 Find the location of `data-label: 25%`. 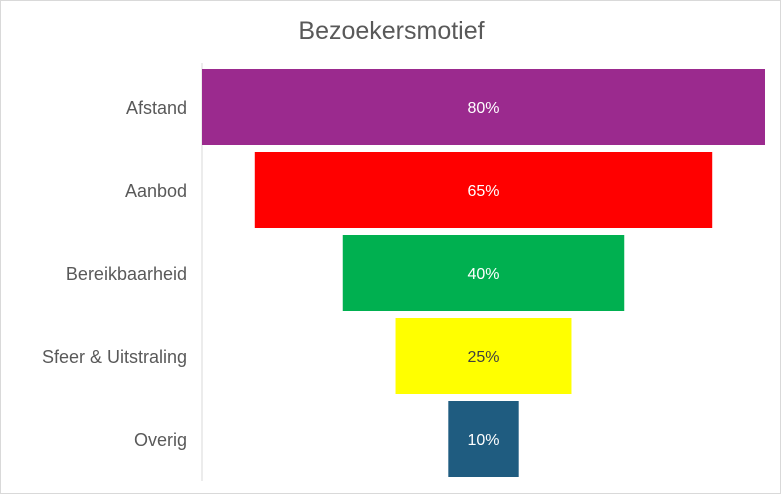

data-label: 25% is located at coordinates (483, 357).